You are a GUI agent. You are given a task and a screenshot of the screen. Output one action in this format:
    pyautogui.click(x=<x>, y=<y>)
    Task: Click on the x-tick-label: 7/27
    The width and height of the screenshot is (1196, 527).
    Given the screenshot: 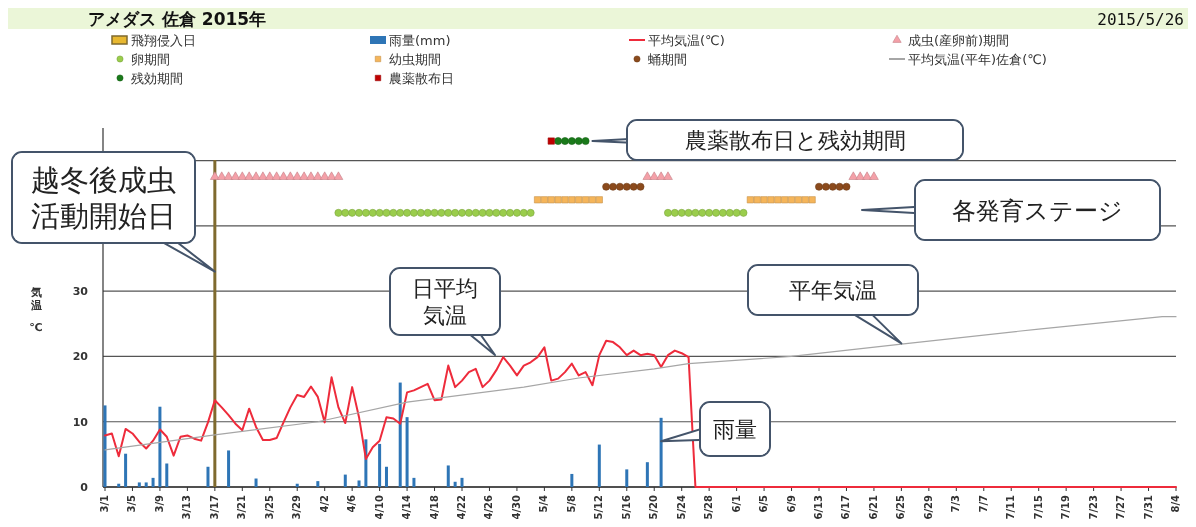 What is the action you would take?
    pyautogui.click(x=1121, y=507)
    